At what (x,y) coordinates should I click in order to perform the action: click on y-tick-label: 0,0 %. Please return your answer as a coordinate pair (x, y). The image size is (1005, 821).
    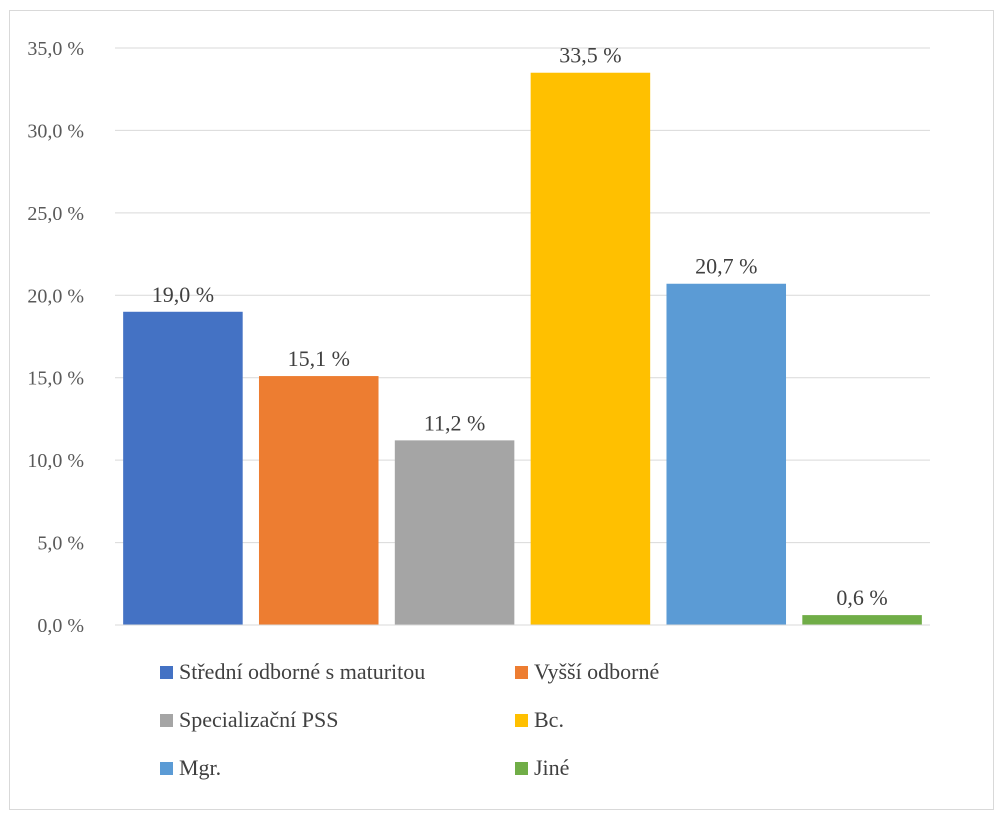
    Looking at the image, I should click on (60, 626).